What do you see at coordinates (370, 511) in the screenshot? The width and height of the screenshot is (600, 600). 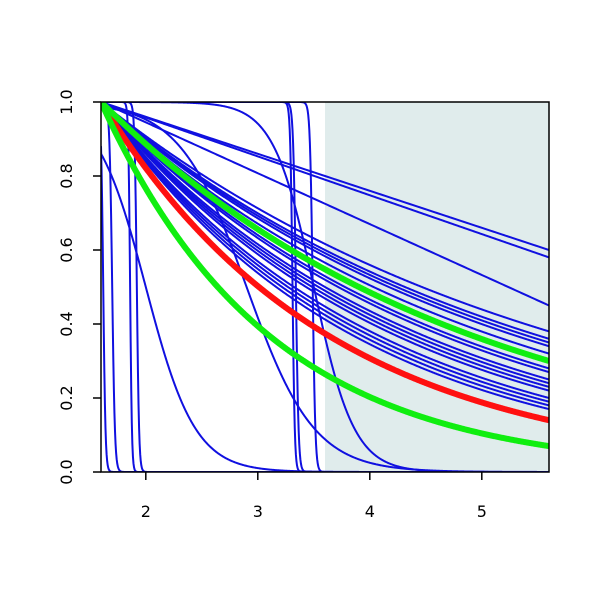 I see `x-tick-label: 4` at bounding box center [370, 511].